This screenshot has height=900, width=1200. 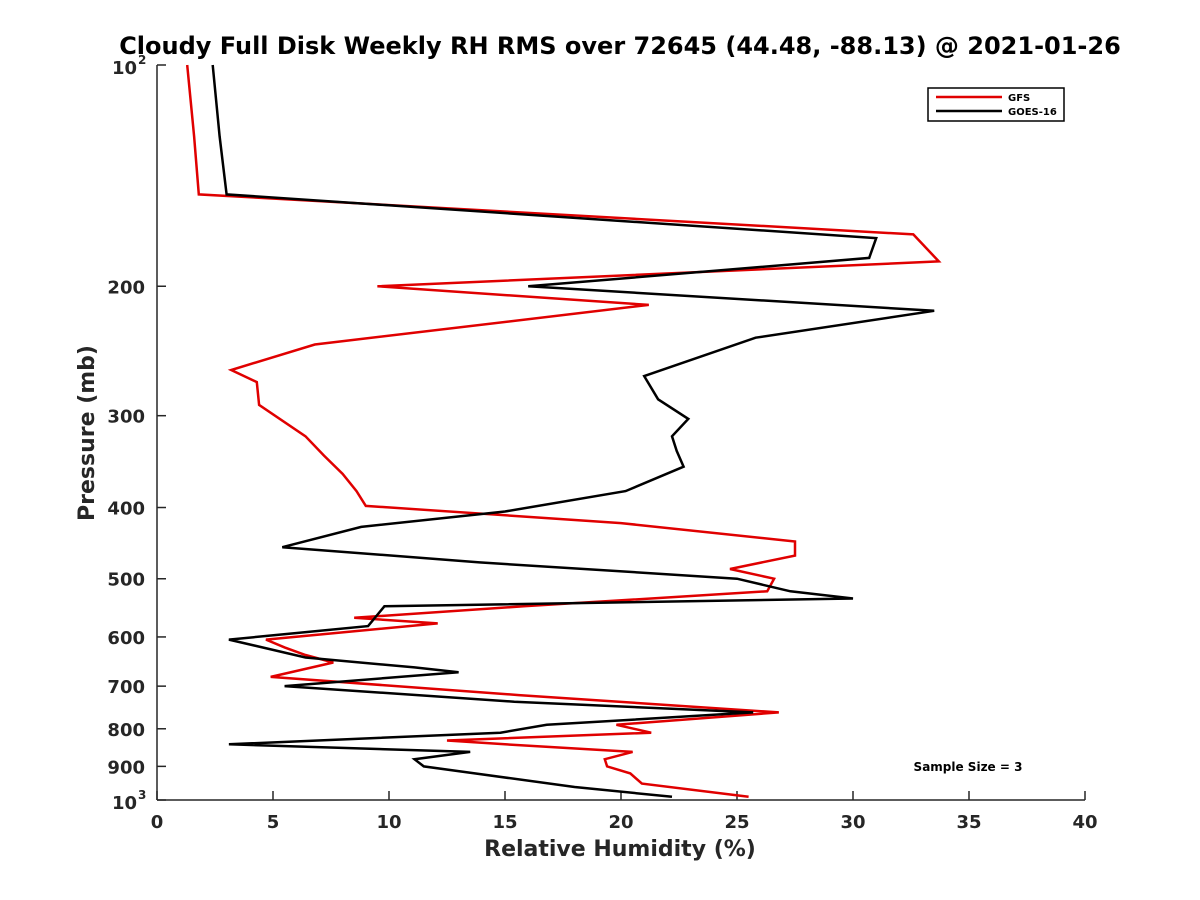 What do you see at coordinates (504, 822) in the screenshot?
I see `x-tick-label: 15` at bounding box center [504, 822].